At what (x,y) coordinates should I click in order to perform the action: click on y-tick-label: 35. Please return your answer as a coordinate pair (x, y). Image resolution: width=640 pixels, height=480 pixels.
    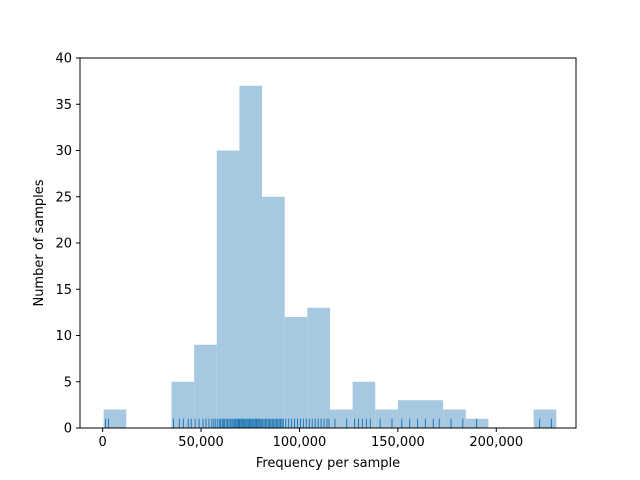
    Looking at the image, I should click on (63, 105).